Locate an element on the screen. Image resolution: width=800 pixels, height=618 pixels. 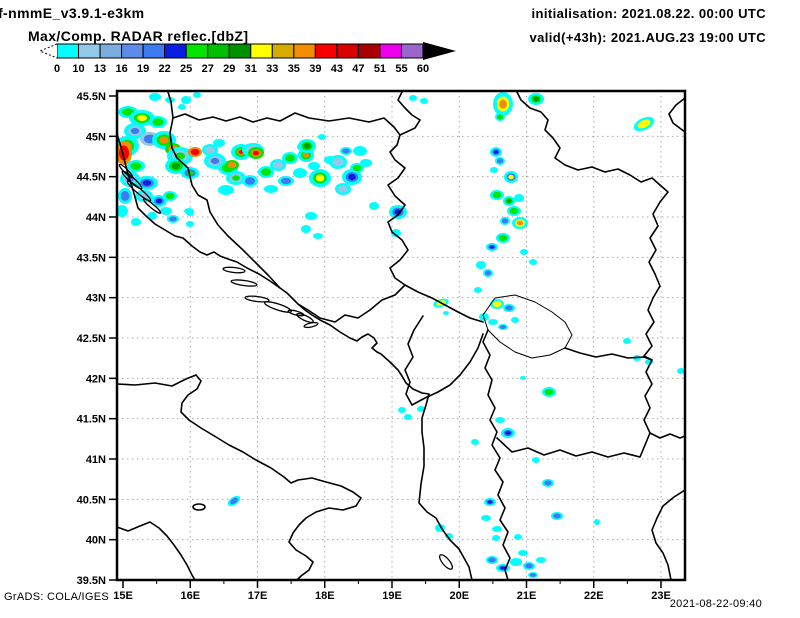
lon-tick-label: 23E is located at coordinates (661, 596).